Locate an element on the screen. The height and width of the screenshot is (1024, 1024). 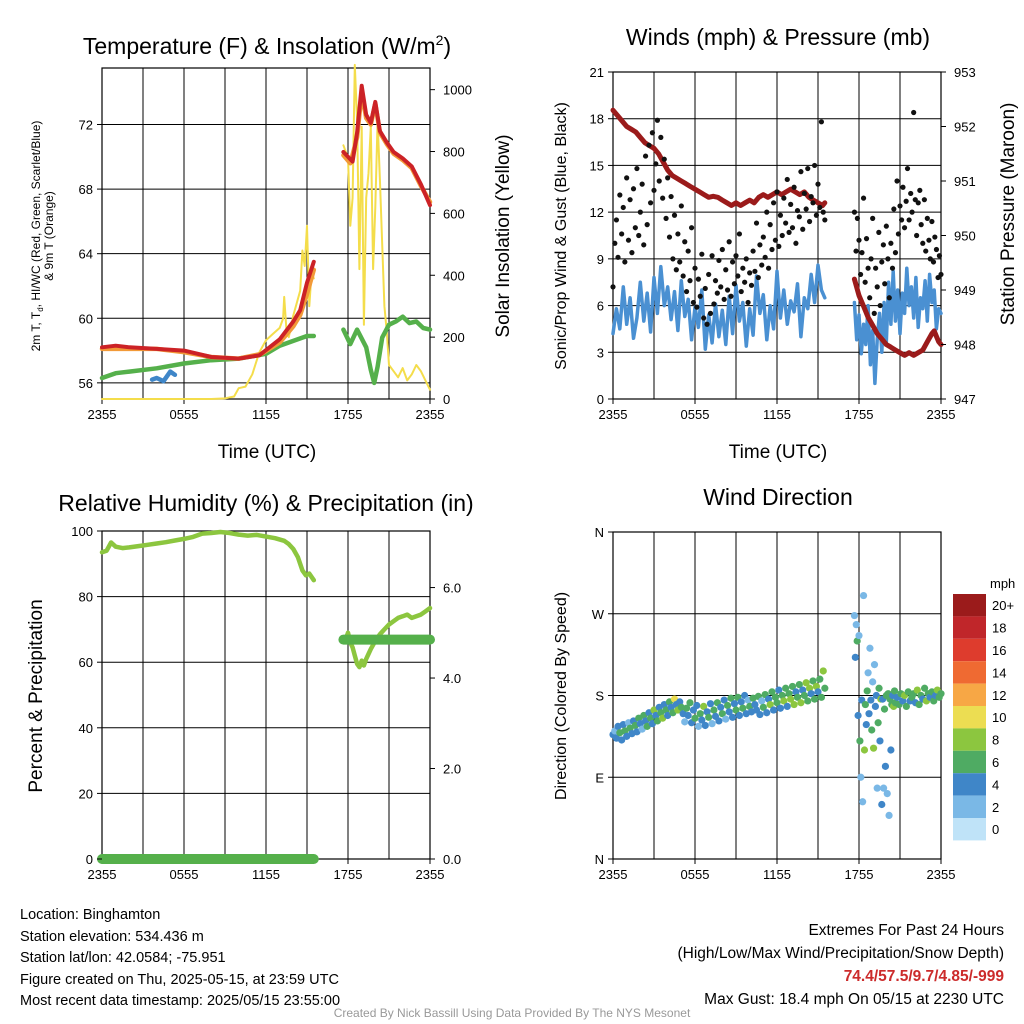
y2-tick-label: 953 is located at coordinates (965, 72).